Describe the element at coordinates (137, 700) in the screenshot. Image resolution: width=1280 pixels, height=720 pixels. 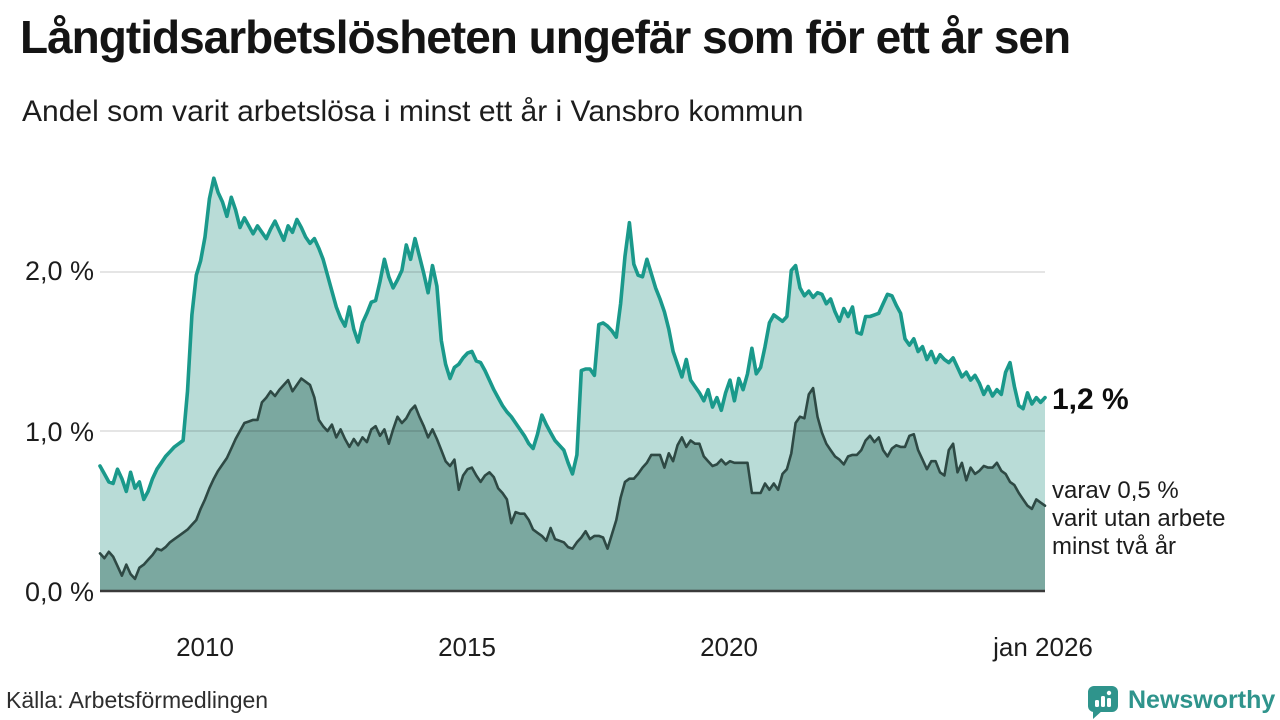
I see `source-credit: Källa: Arbetsförmedlingen` at that location.